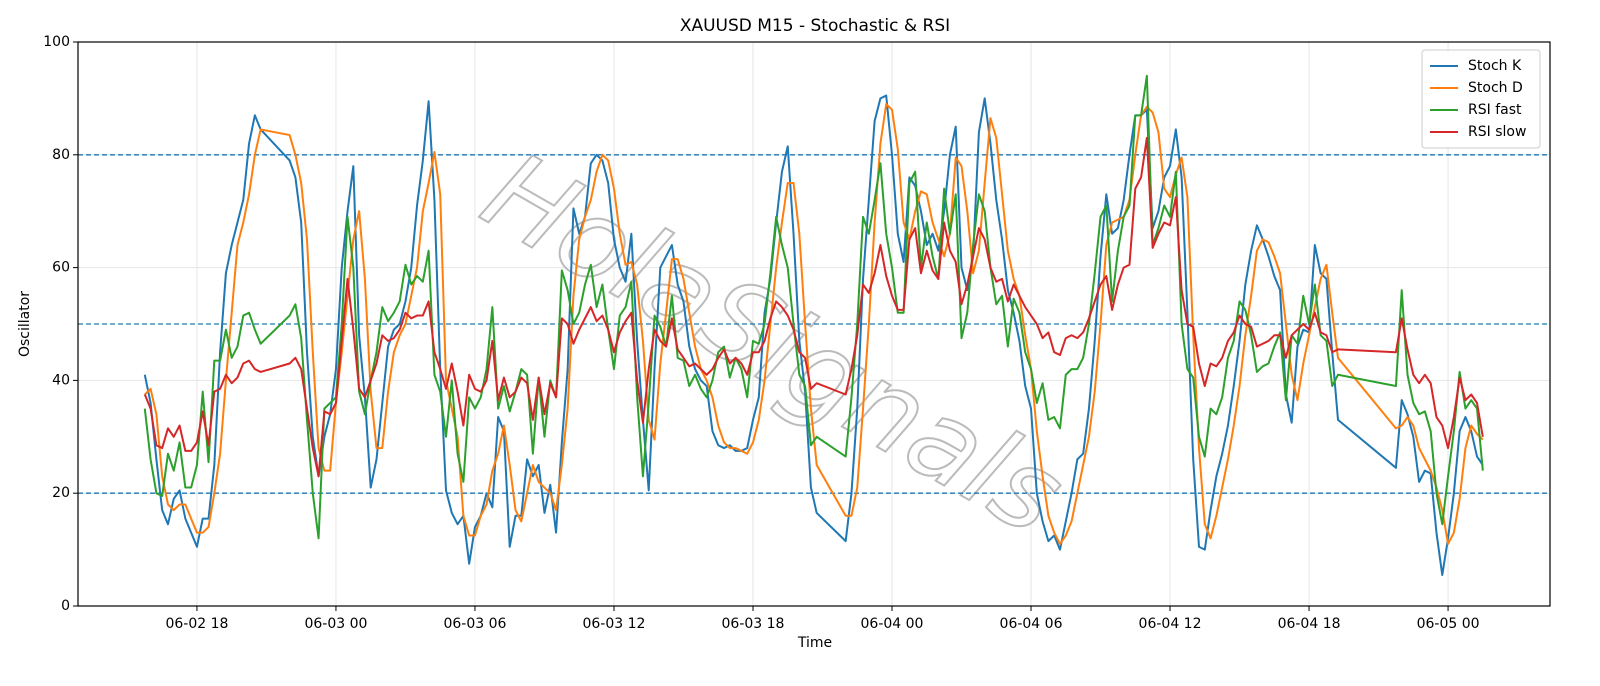 This screenshot has height=686, width=1600. Describe the element at coordinates (335, 624) in the screenshot. I see `x-tick-label: 06-03 00` at that location.